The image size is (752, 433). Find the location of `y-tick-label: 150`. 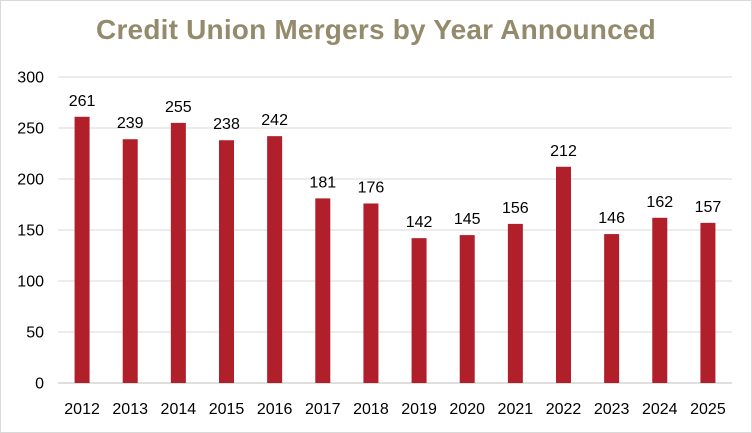

y-tick-label: 150 is located at coordinates (30, 231).